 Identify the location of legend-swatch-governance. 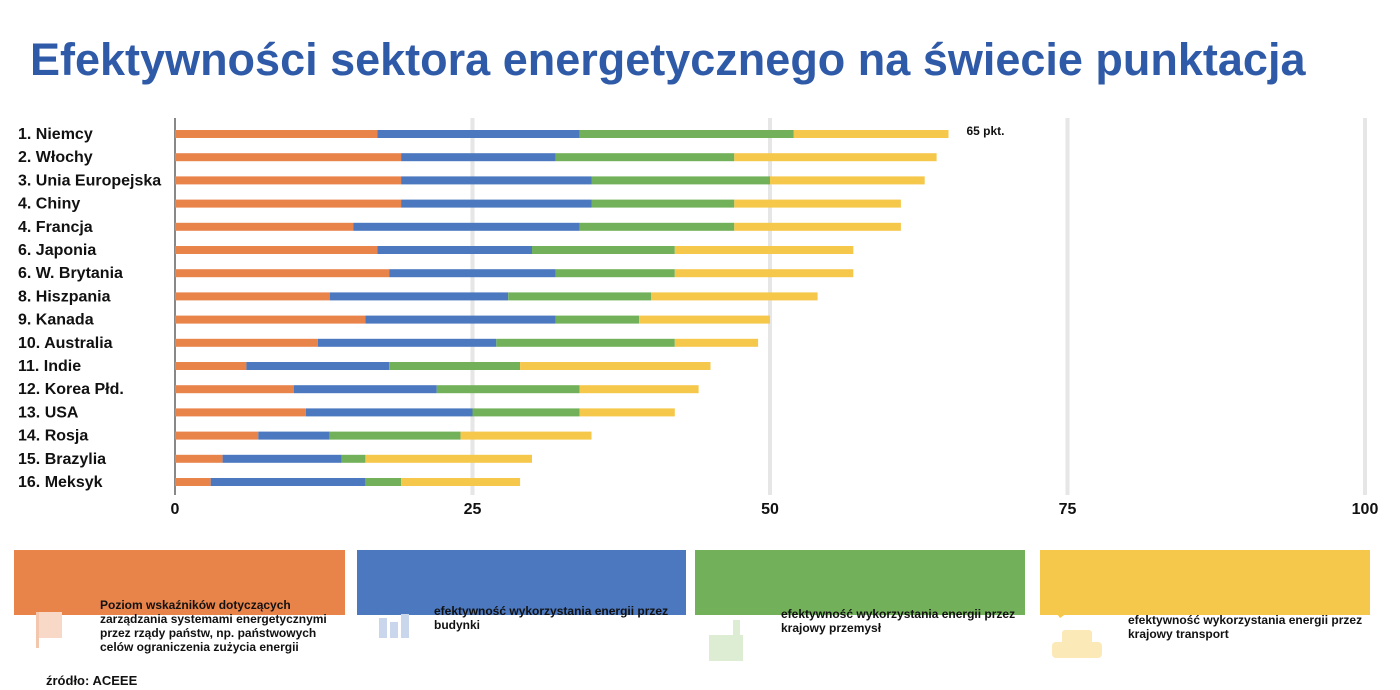
(179, 582).